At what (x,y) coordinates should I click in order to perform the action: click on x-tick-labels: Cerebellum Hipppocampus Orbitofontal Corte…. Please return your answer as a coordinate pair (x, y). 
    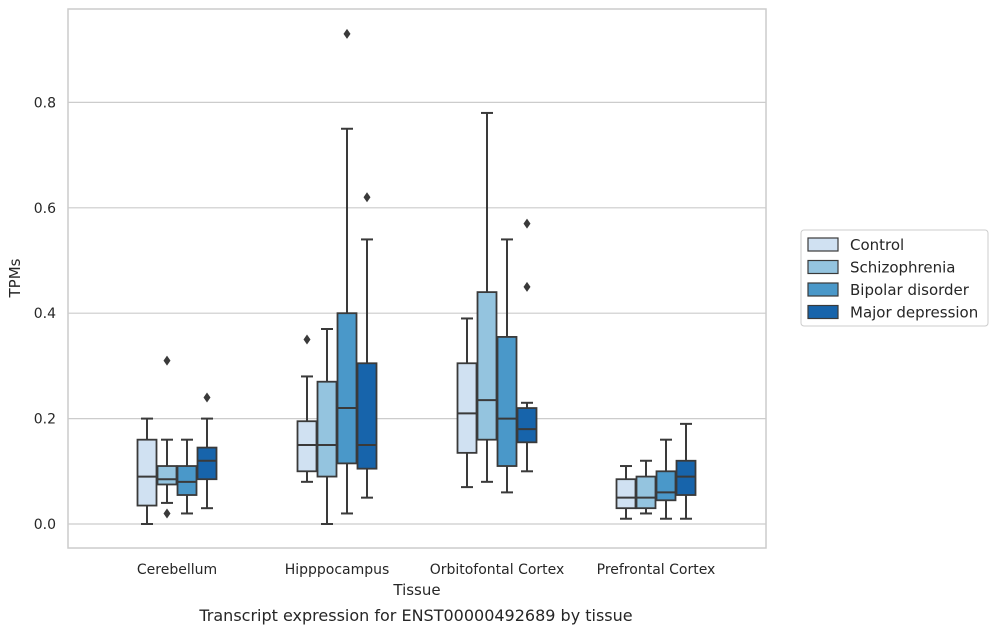
    Looking at the image, I should click on (426, 570).